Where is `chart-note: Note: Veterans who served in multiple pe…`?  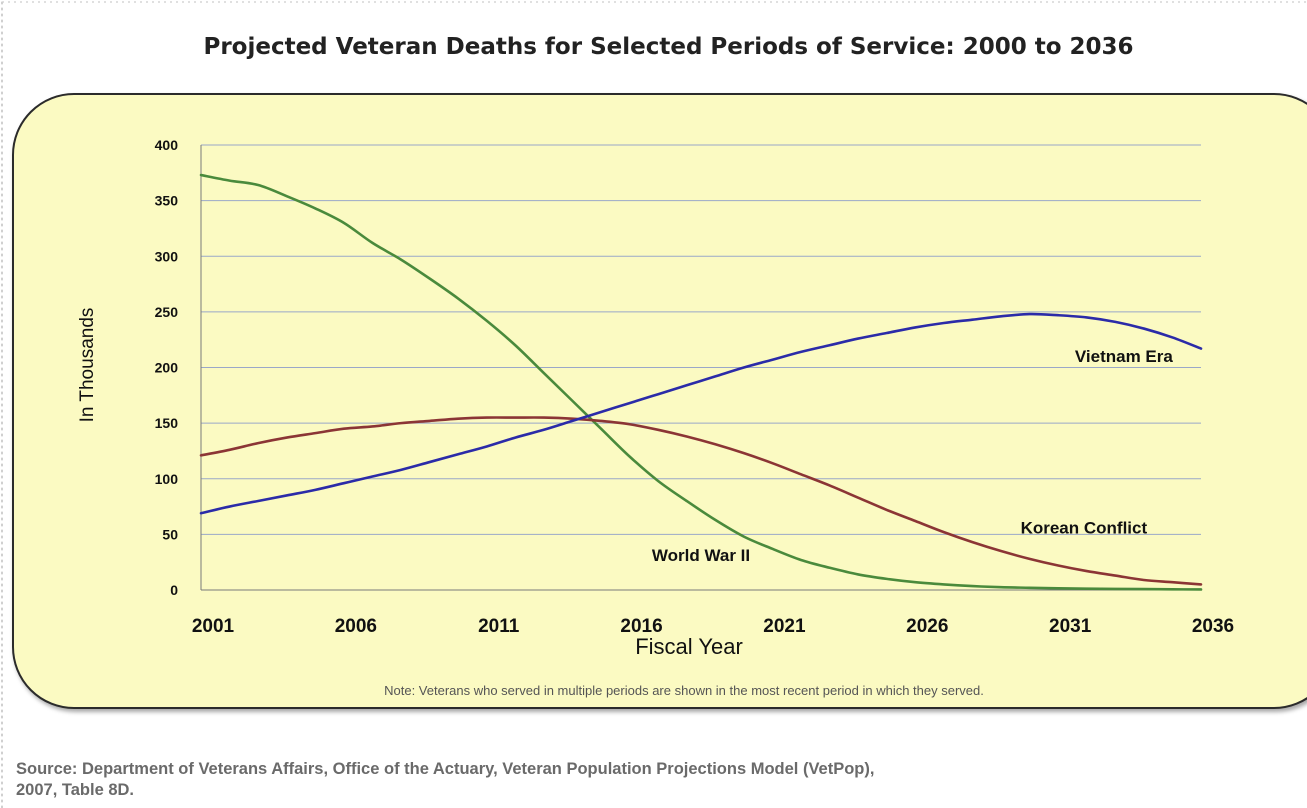 chart-note: Note: Veterans who served in multiple pe… is located at coordinates (684, 690).